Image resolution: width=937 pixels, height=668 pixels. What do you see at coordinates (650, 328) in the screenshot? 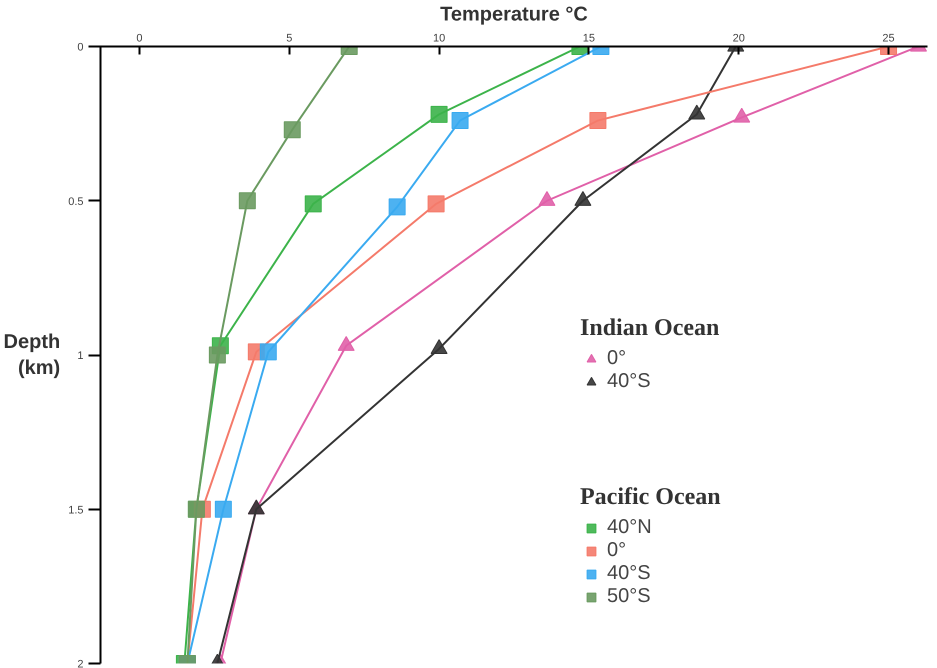
I see `text: Indian Ocean` at bounding box center [650, 328].